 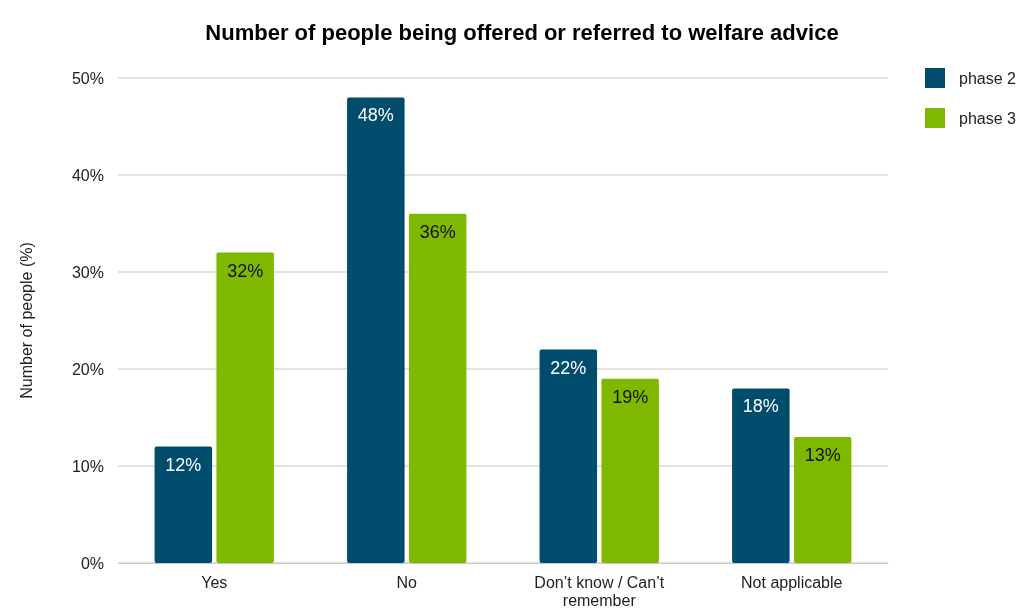 What do you see at coordinates (988, 78) in the screenshot?
I see `legend-label: phase 2` at bounding box center [988, 78].